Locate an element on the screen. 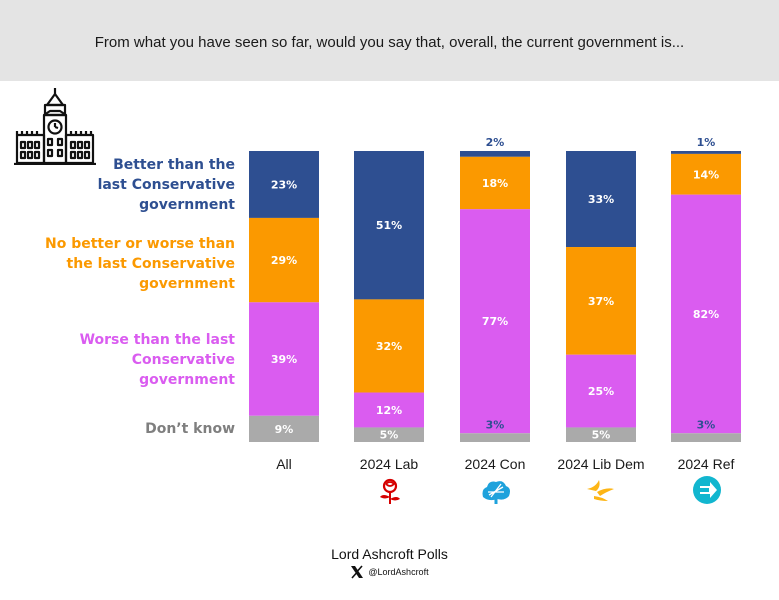  data-label-2024-con-no-better: 18% is located at coordinates (495, 183).